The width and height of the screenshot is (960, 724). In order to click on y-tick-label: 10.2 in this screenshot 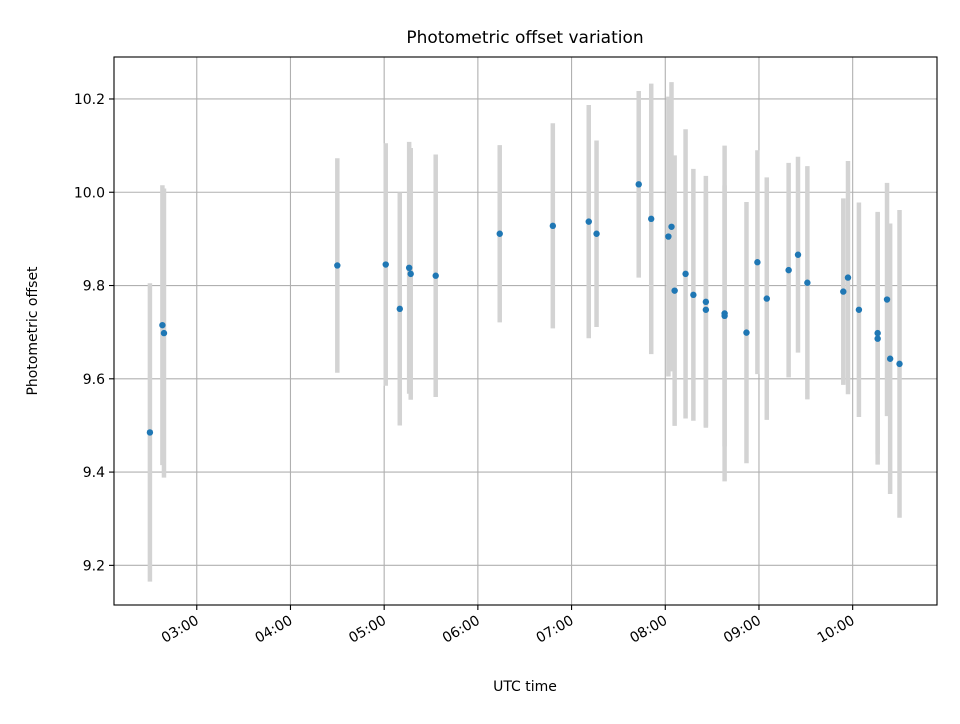, I will do `click(89, 100)`.